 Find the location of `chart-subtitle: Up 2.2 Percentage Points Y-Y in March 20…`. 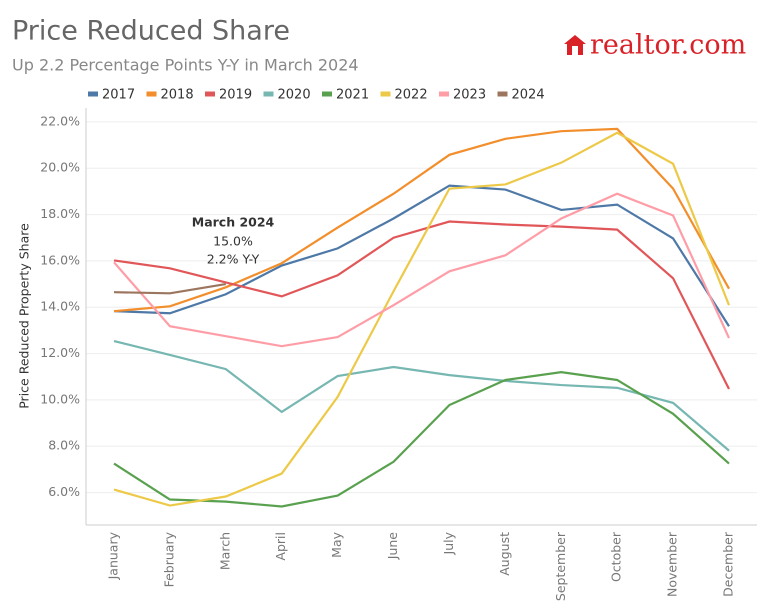

chart-subtitle: Up 2.2 Percentage Points Y-Y in March 20… is located at coordinates (185, 65).